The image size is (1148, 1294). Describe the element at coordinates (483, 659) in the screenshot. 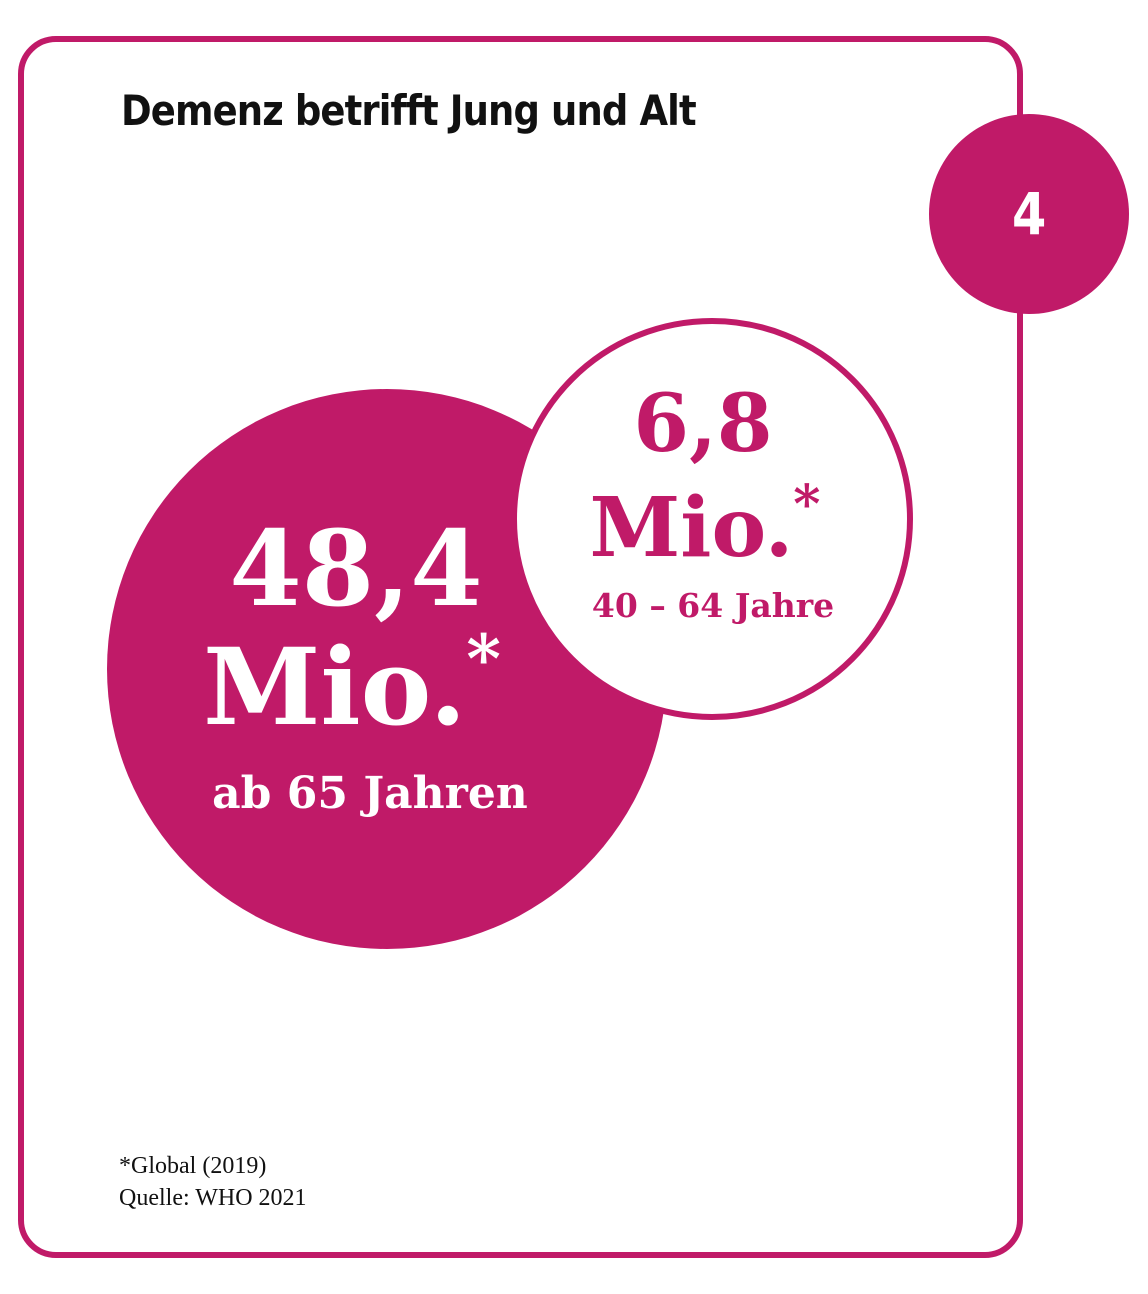

I see `large-unit-asterisk: *` at that location.